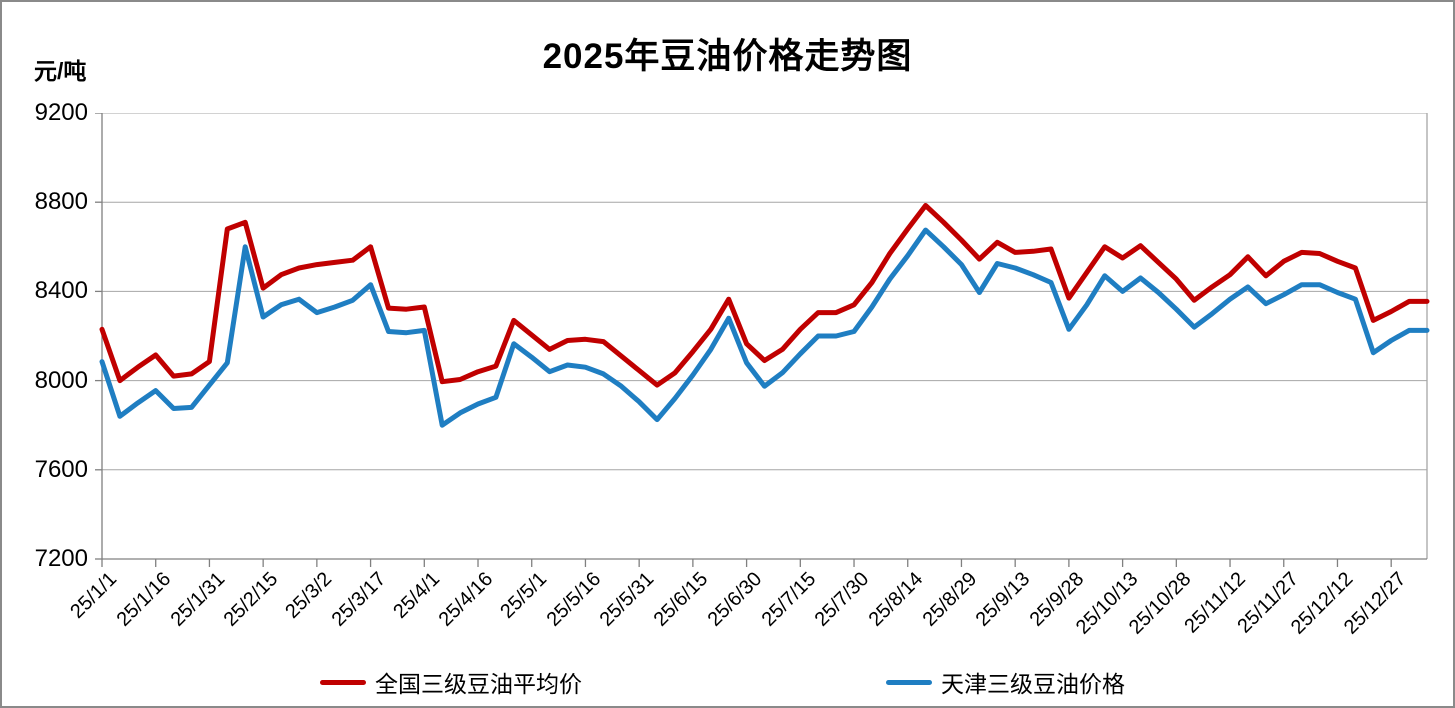  Describe the element at coordinates (61, 112) in the screenshot. I see `y-axis-tick-label: 9200` at that location.